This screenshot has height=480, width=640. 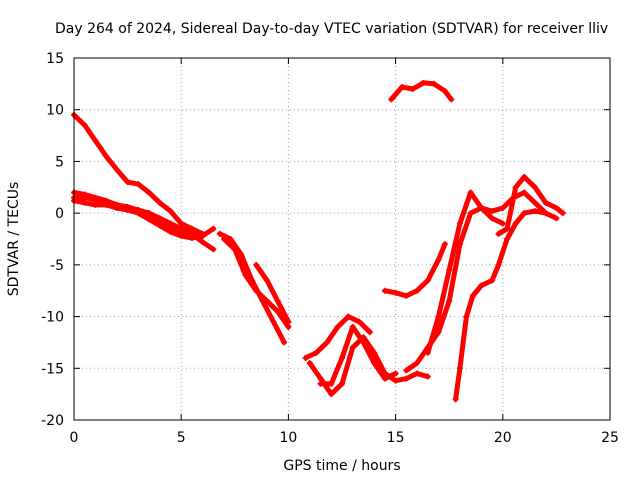 I want to click on y-tick-label: -5, so click(x=57, y=266).